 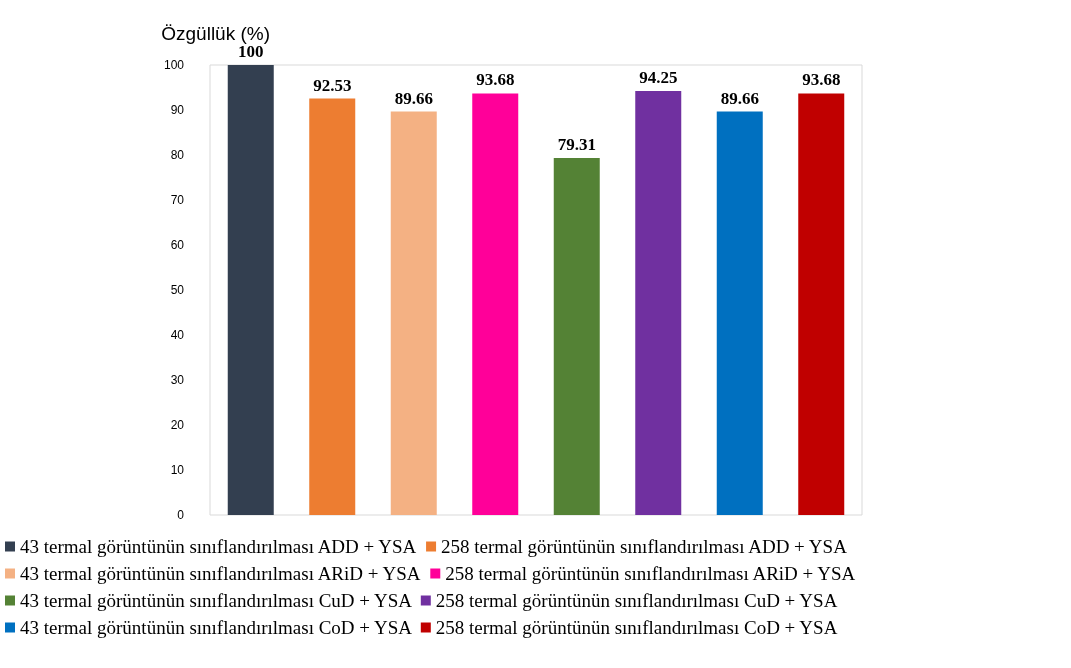 What do you see at coordinates (177, 425) in the screenshot?
I see `y-tick-label: 20` at bounding box center [177, 425].